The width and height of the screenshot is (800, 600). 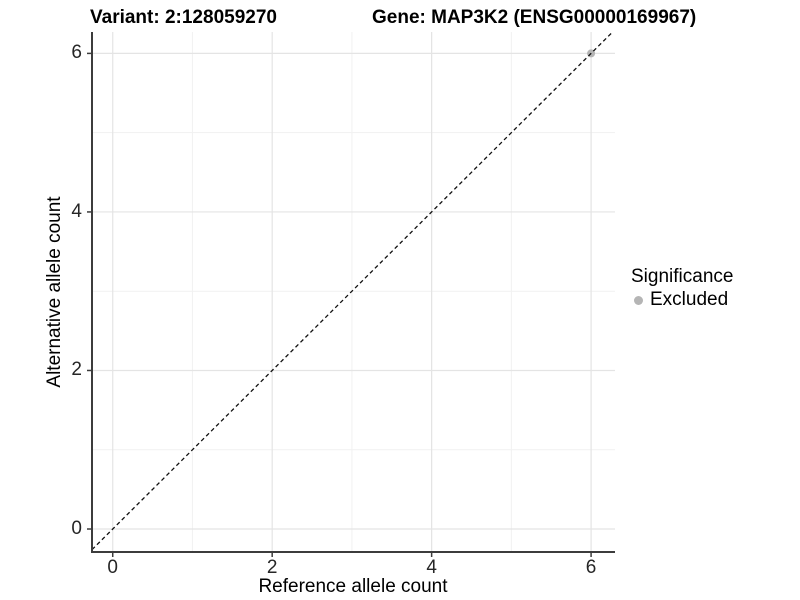 I want to click on legend-item-label: Excluded, so click(x=689, y=299).